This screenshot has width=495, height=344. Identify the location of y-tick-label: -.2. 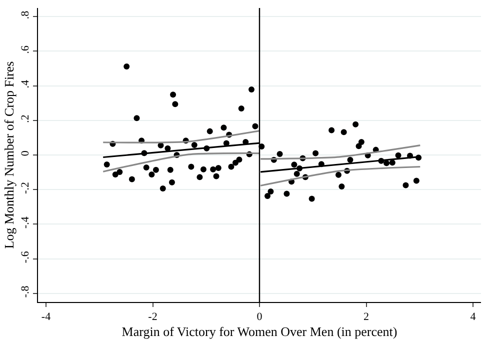
(26, 188).